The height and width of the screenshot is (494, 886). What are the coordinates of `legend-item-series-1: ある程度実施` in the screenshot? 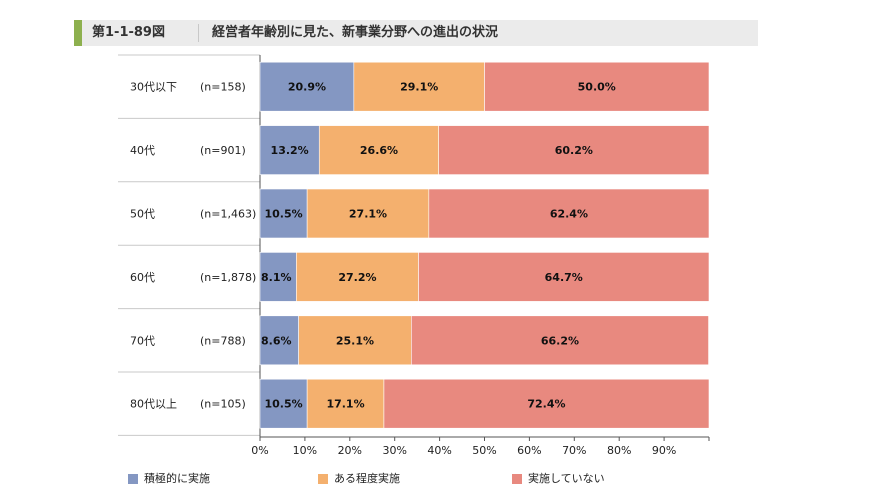 It's located at (359, 479).